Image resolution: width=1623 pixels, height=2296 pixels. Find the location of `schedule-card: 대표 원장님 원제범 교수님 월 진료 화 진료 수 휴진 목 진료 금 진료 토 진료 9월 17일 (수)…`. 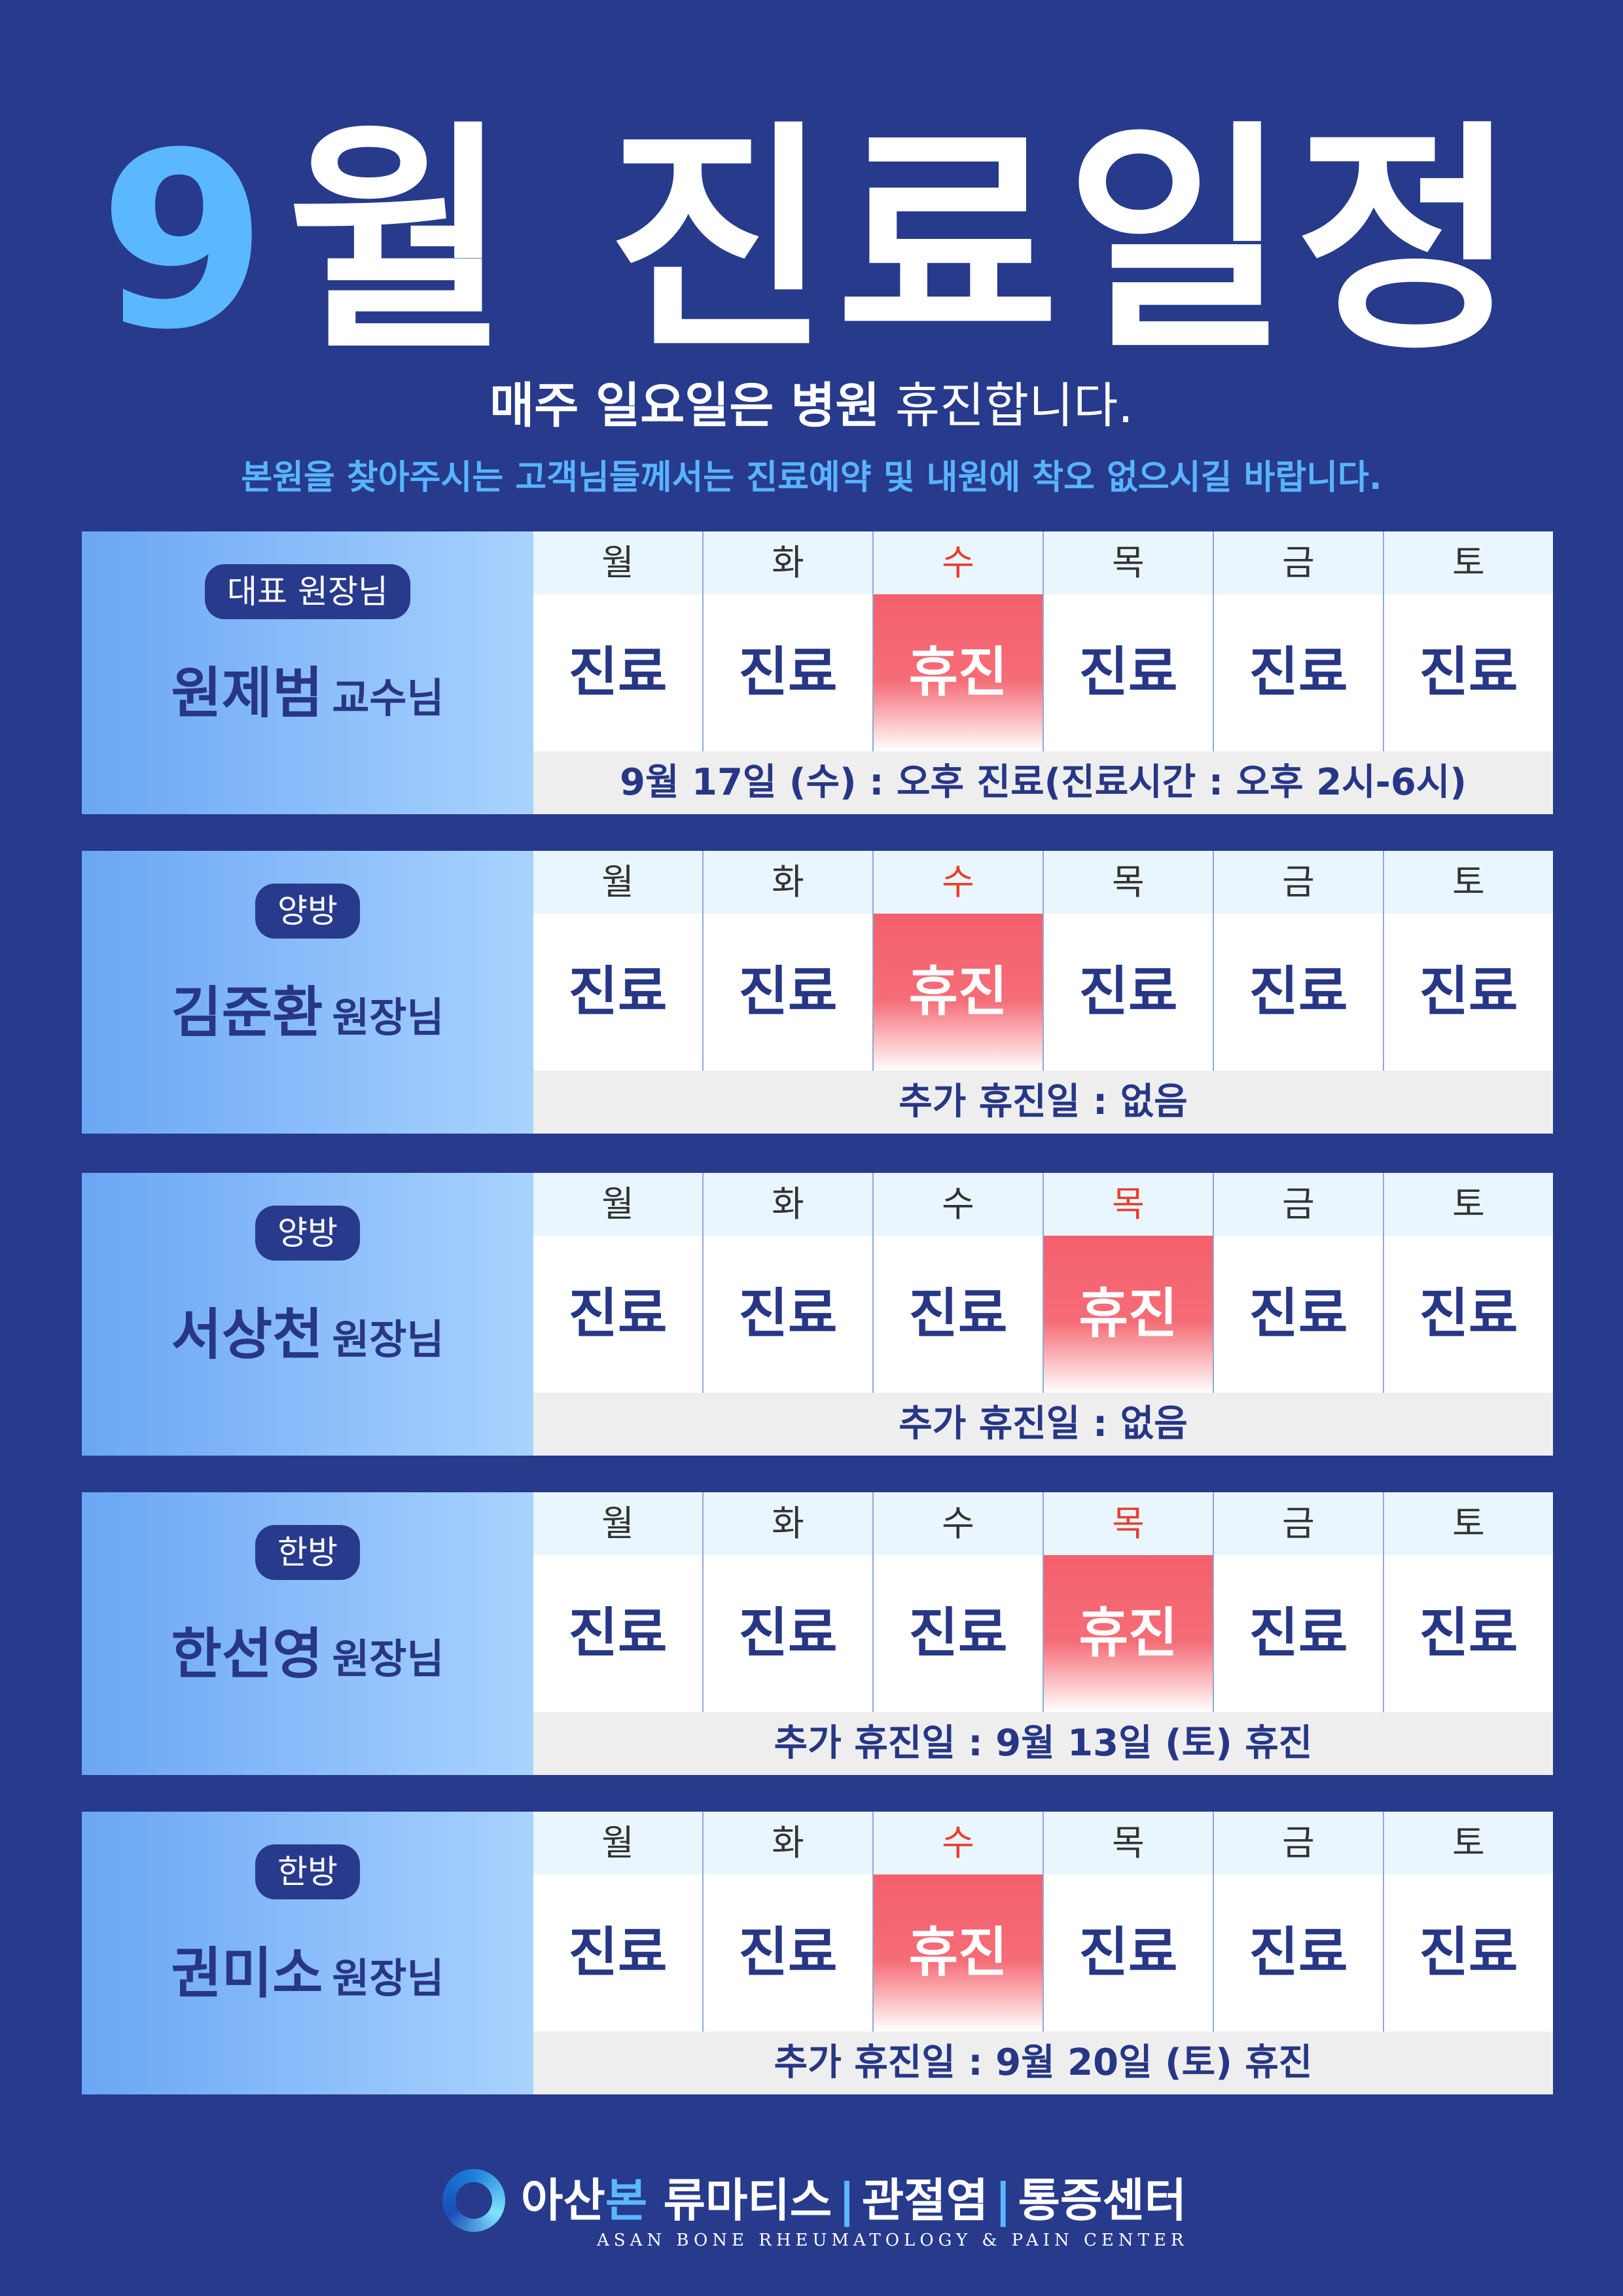

schedule-card: 대표 원장님 원제범 교수님 월 진료 화 진료 수 휴진 목 진료 금 진료 토 진료 9월 17일 (수)… is located at coordinates (818, 672).